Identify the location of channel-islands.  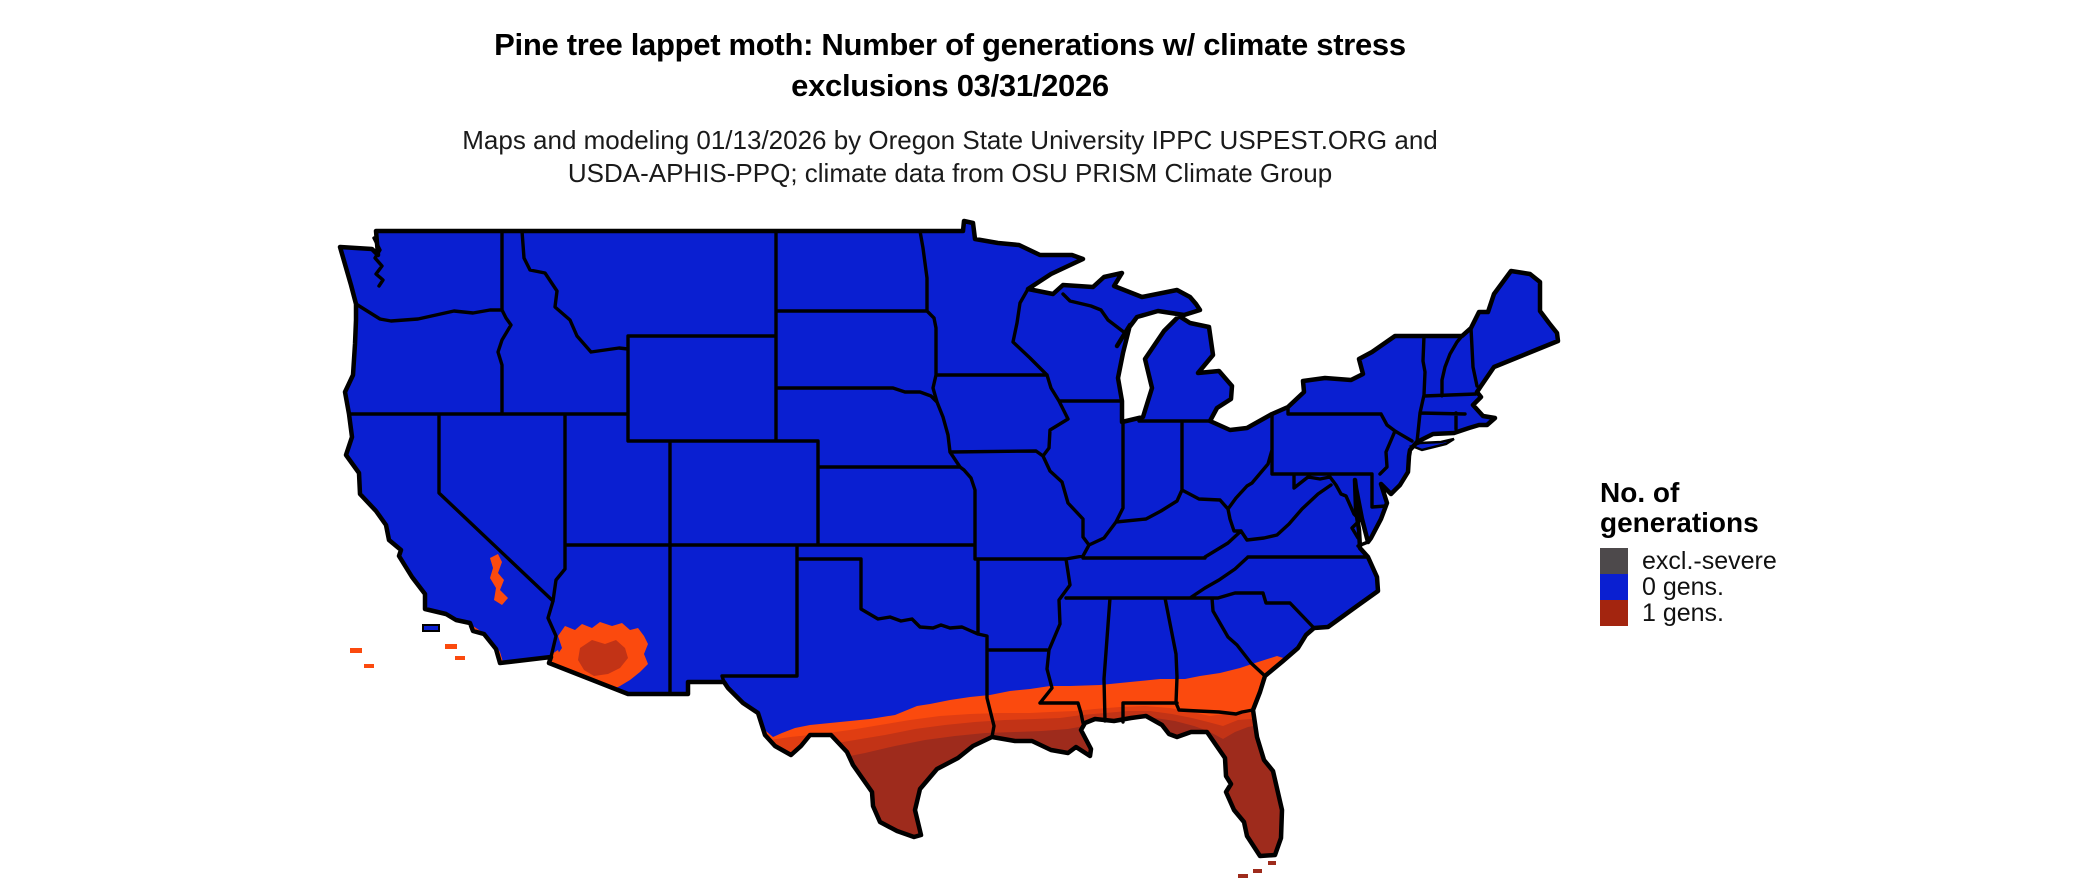
(407, 656).